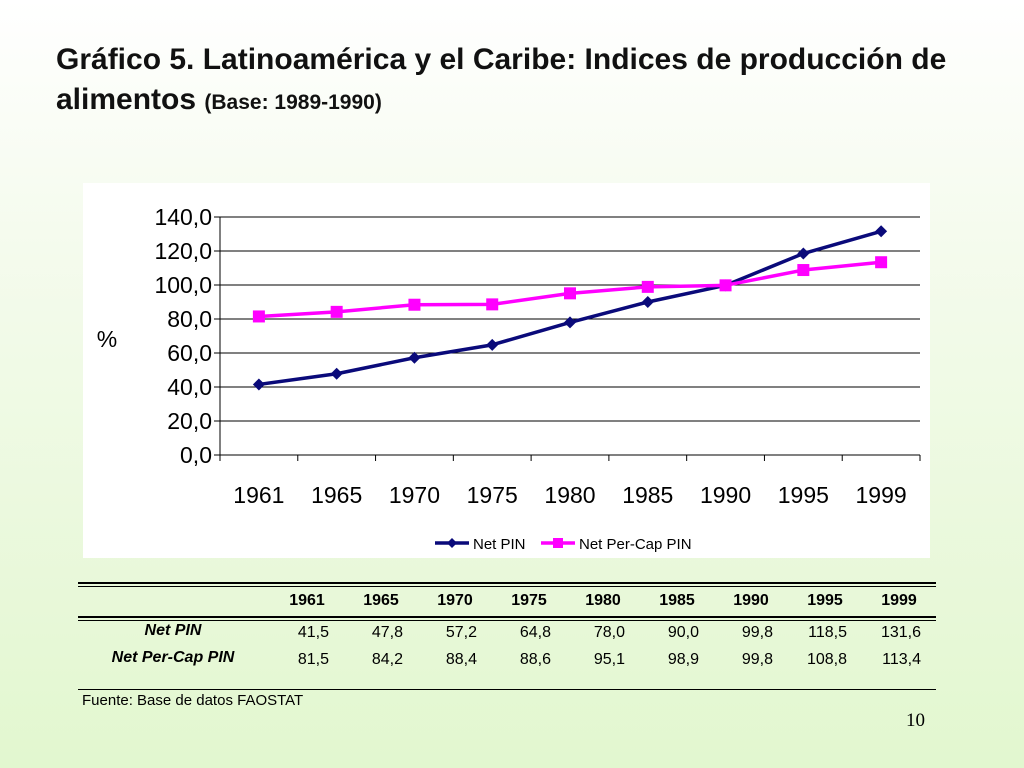  Describe the element at coordinates (307, 600) in the screenshot. I see `table-header-cell: 1961` at that location.